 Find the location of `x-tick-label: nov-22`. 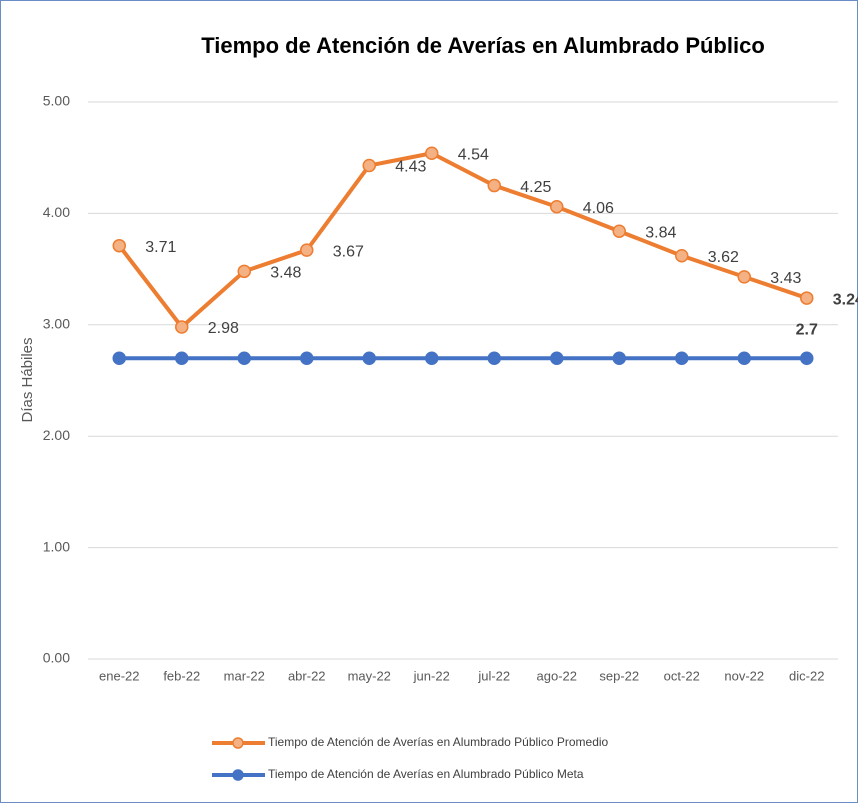

x-tick-label: nov-22 is located at coordinates (744, 675).